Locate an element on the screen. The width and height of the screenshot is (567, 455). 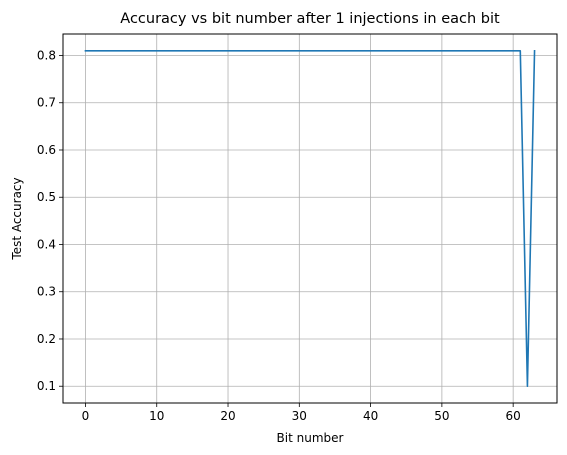
x-tick-label: 30 is located at coordinates (299, 416).